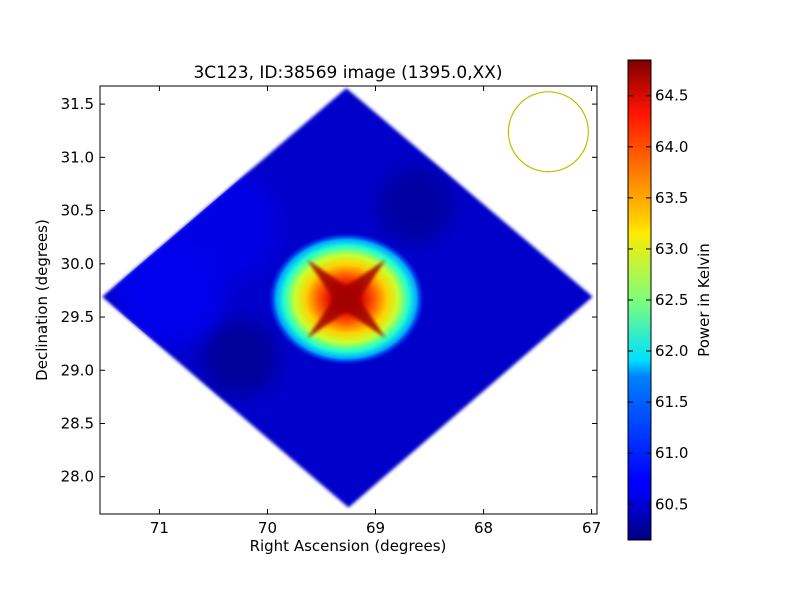  Describe the element at coordinates (671, 249) in the screenshot. I see `colorbar-tick-label: 63.0` at that location.